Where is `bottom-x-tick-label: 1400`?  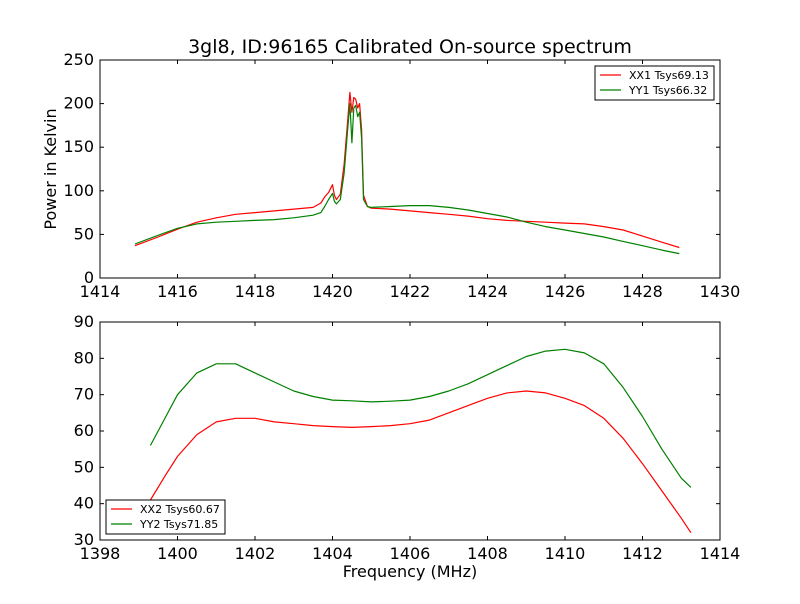 bottom-x-tick-label: 1400 is located at coordinates (177, 553).